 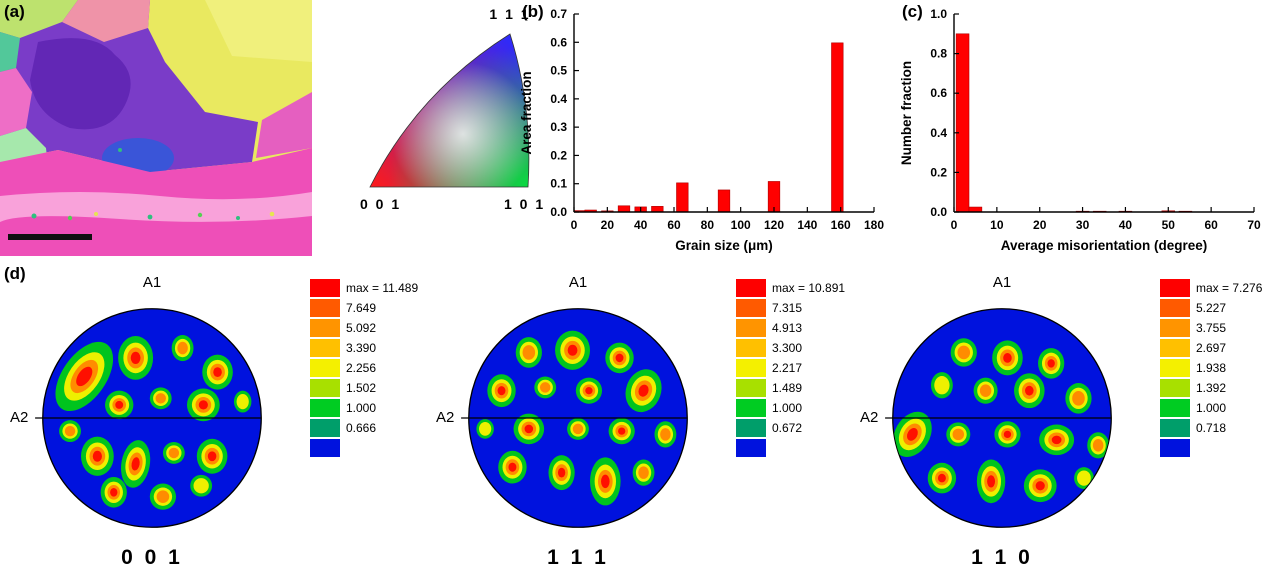 What do you see at coordinates (361, 307) in the screenshot?
I see `legend-value-label: 7.649` at bounding box center [361, 307].